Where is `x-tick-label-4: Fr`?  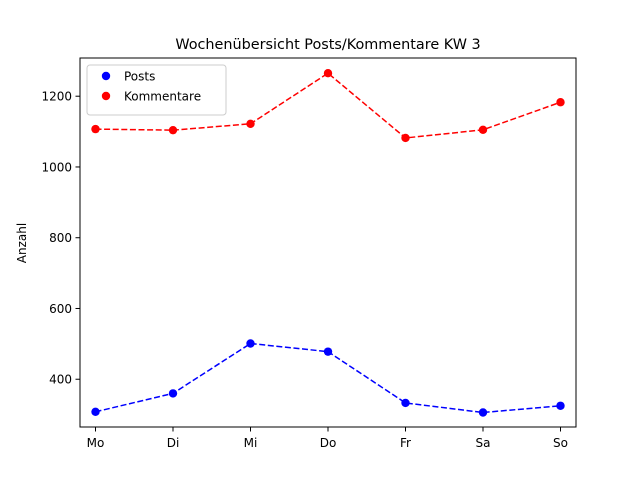
x-tick-label-4: Fr is located at coordinates (405, 443).